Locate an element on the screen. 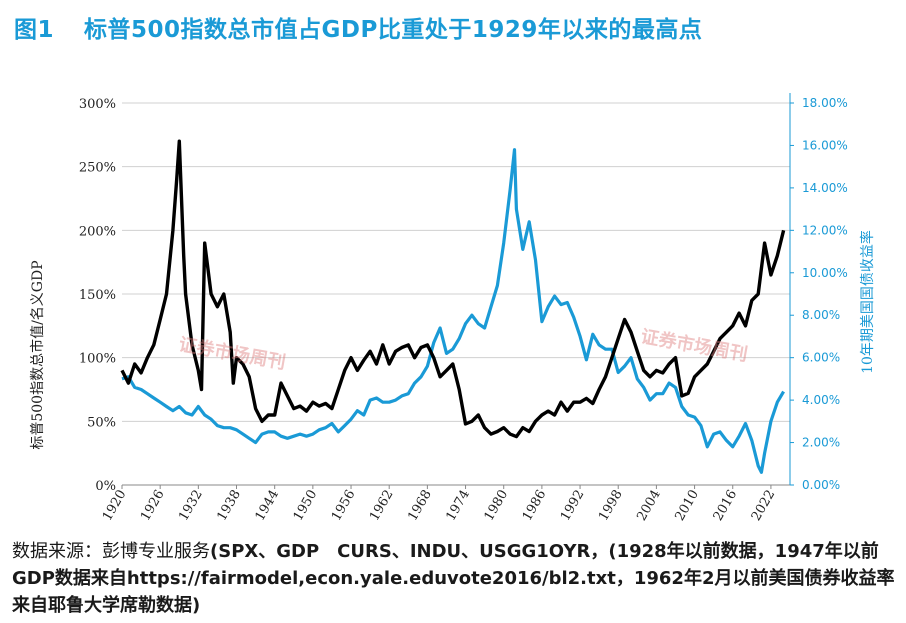 This screenshot has width=906, height=623. right-tick-label: 6.00% is located at coordinates (821, 358).